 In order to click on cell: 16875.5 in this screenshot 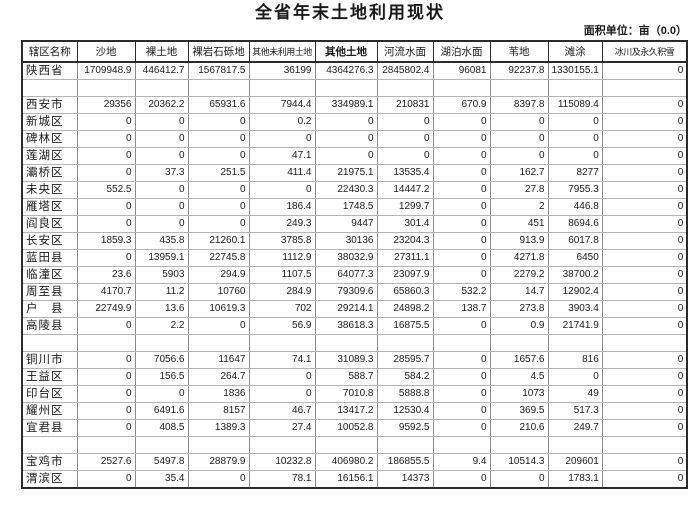, I will do `click(405, 326)`.